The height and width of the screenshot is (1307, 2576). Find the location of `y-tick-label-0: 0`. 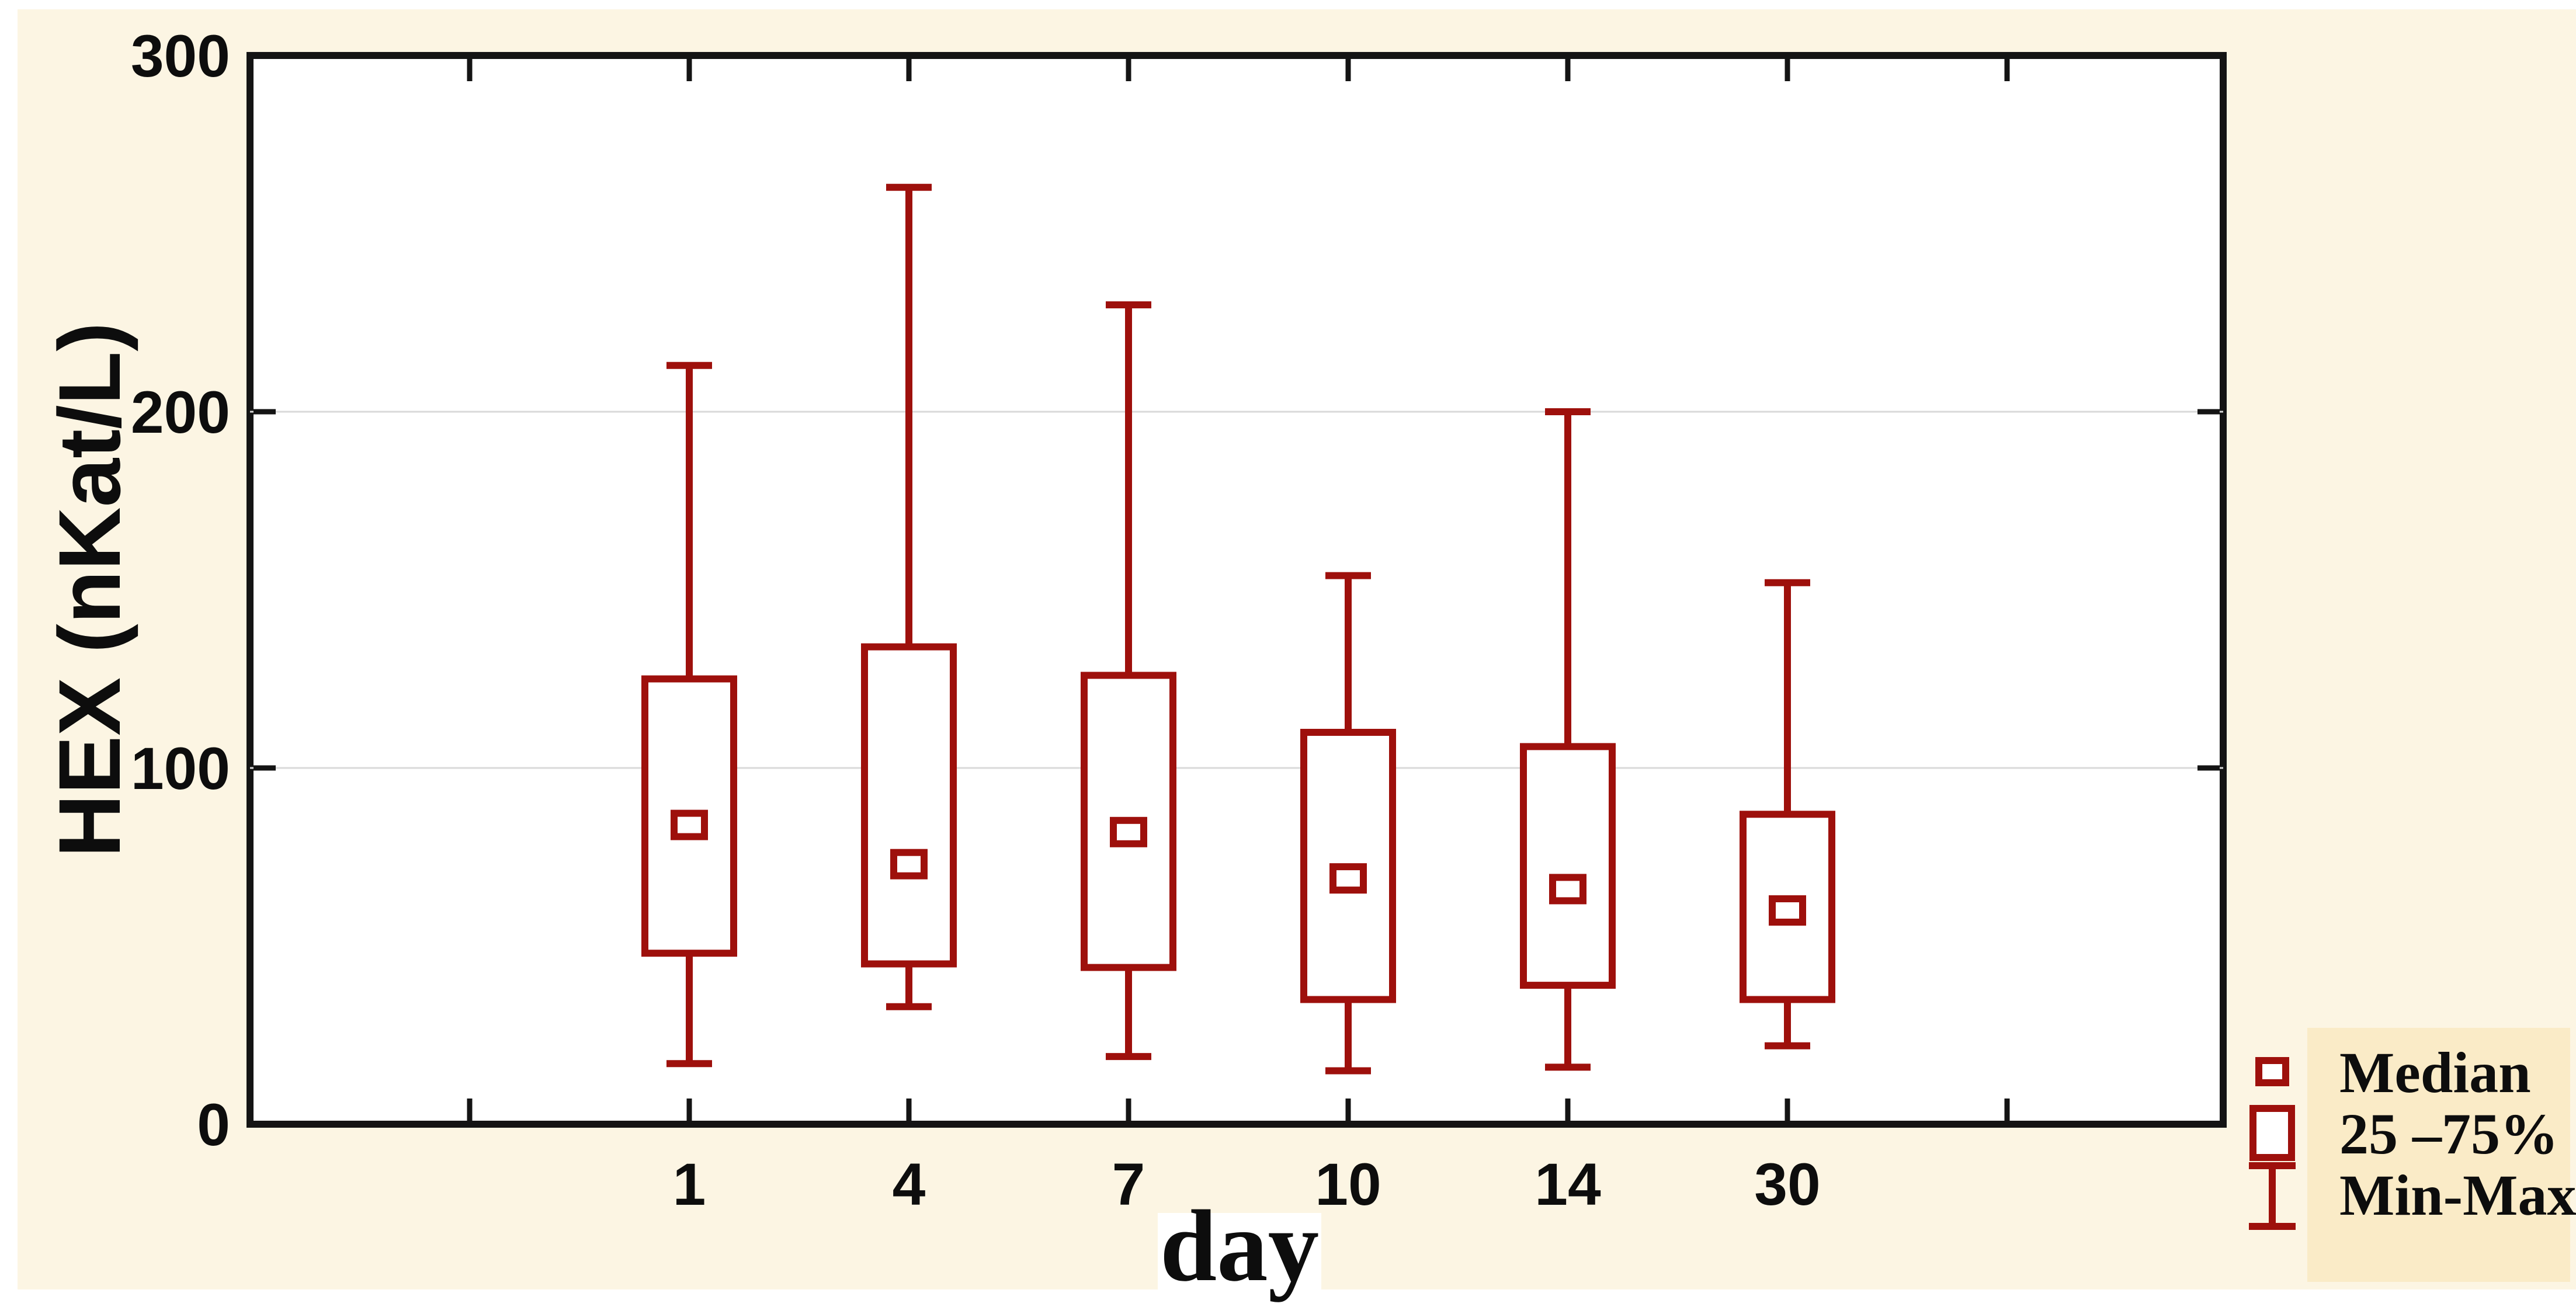

y-tick-label-0: 0 is located at coordinates (213, 1125).